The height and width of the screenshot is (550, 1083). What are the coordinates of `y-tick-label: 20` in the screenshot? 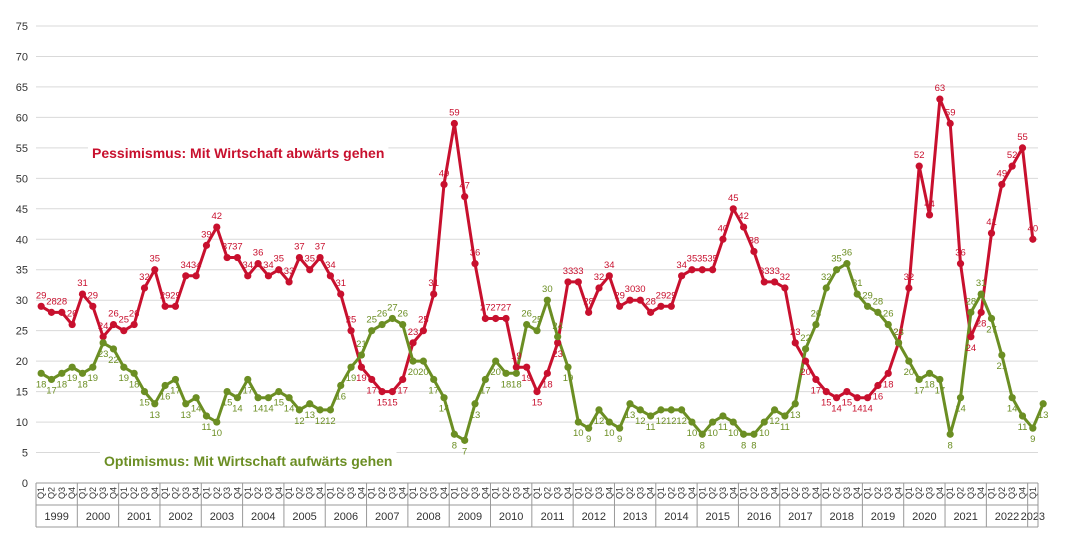 It's located at (22, 362).